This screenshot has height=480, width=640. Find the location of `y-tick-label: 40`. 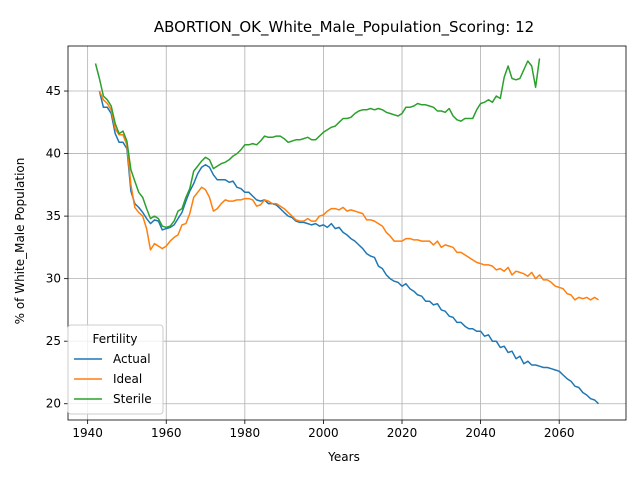

y-tick-label: 40 is located at coordinates (53, 154).